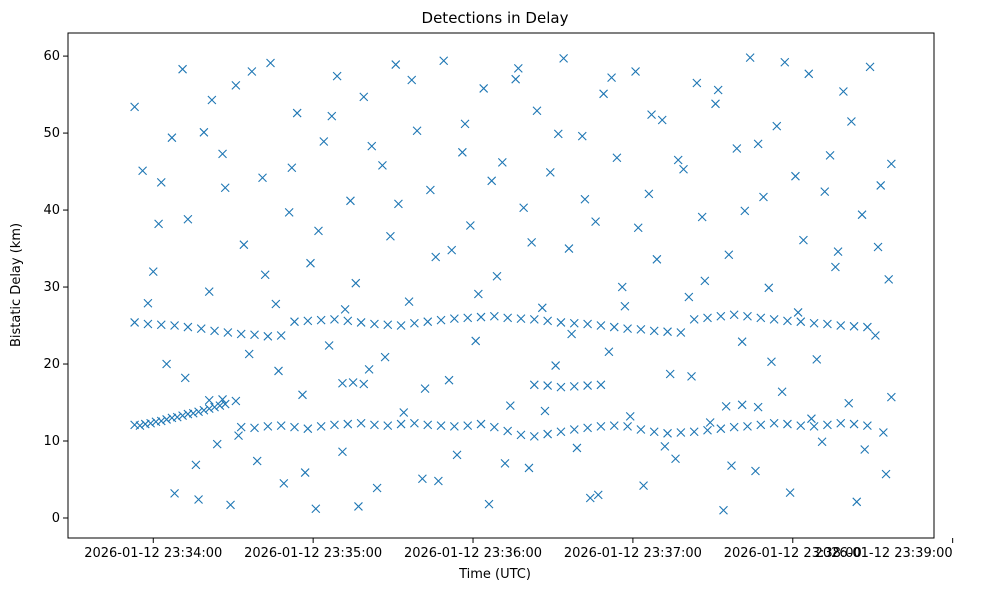 Image resolution: width=986 pixels, height=590 pixels. Describe the element at coordinates (495, 18) in the screenshot. I see `chart-title: Detections in Delay` at that location.